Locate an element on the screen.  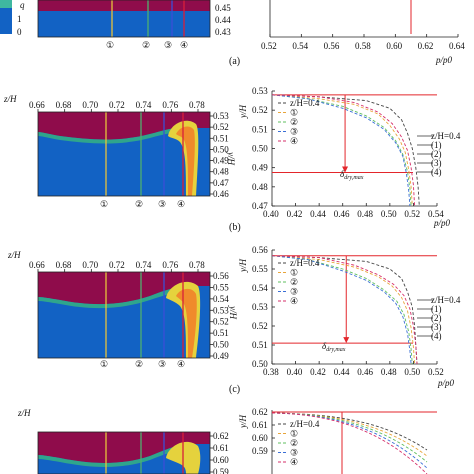
contour-b-plume-core is located at coordinates (185, 161).